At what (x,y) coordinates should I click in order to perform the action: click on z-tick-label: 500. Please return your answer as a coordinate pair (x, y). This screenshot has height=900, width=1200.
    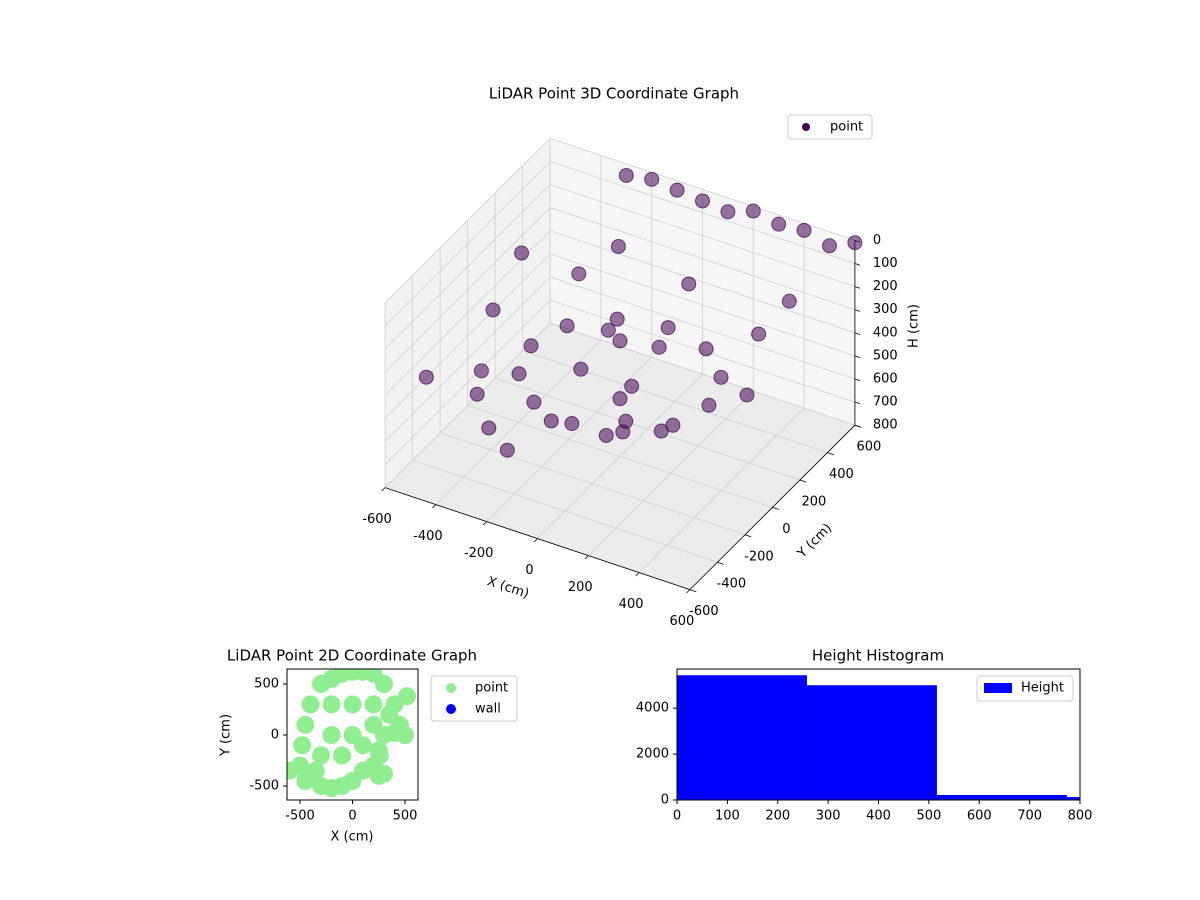
    Looking at the image, I should click on (885, 355).